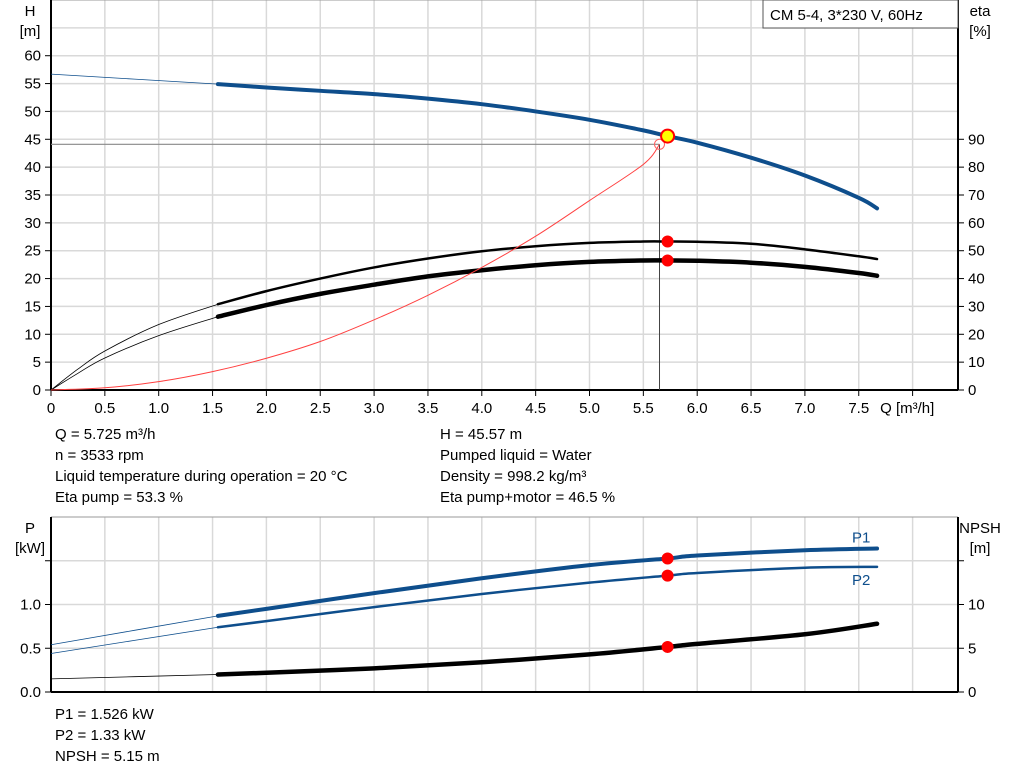 The width and height of the screenshot is (1024, 781). I want to click on info-density: Density = 998.2 kg/m³, so click(513, 476).